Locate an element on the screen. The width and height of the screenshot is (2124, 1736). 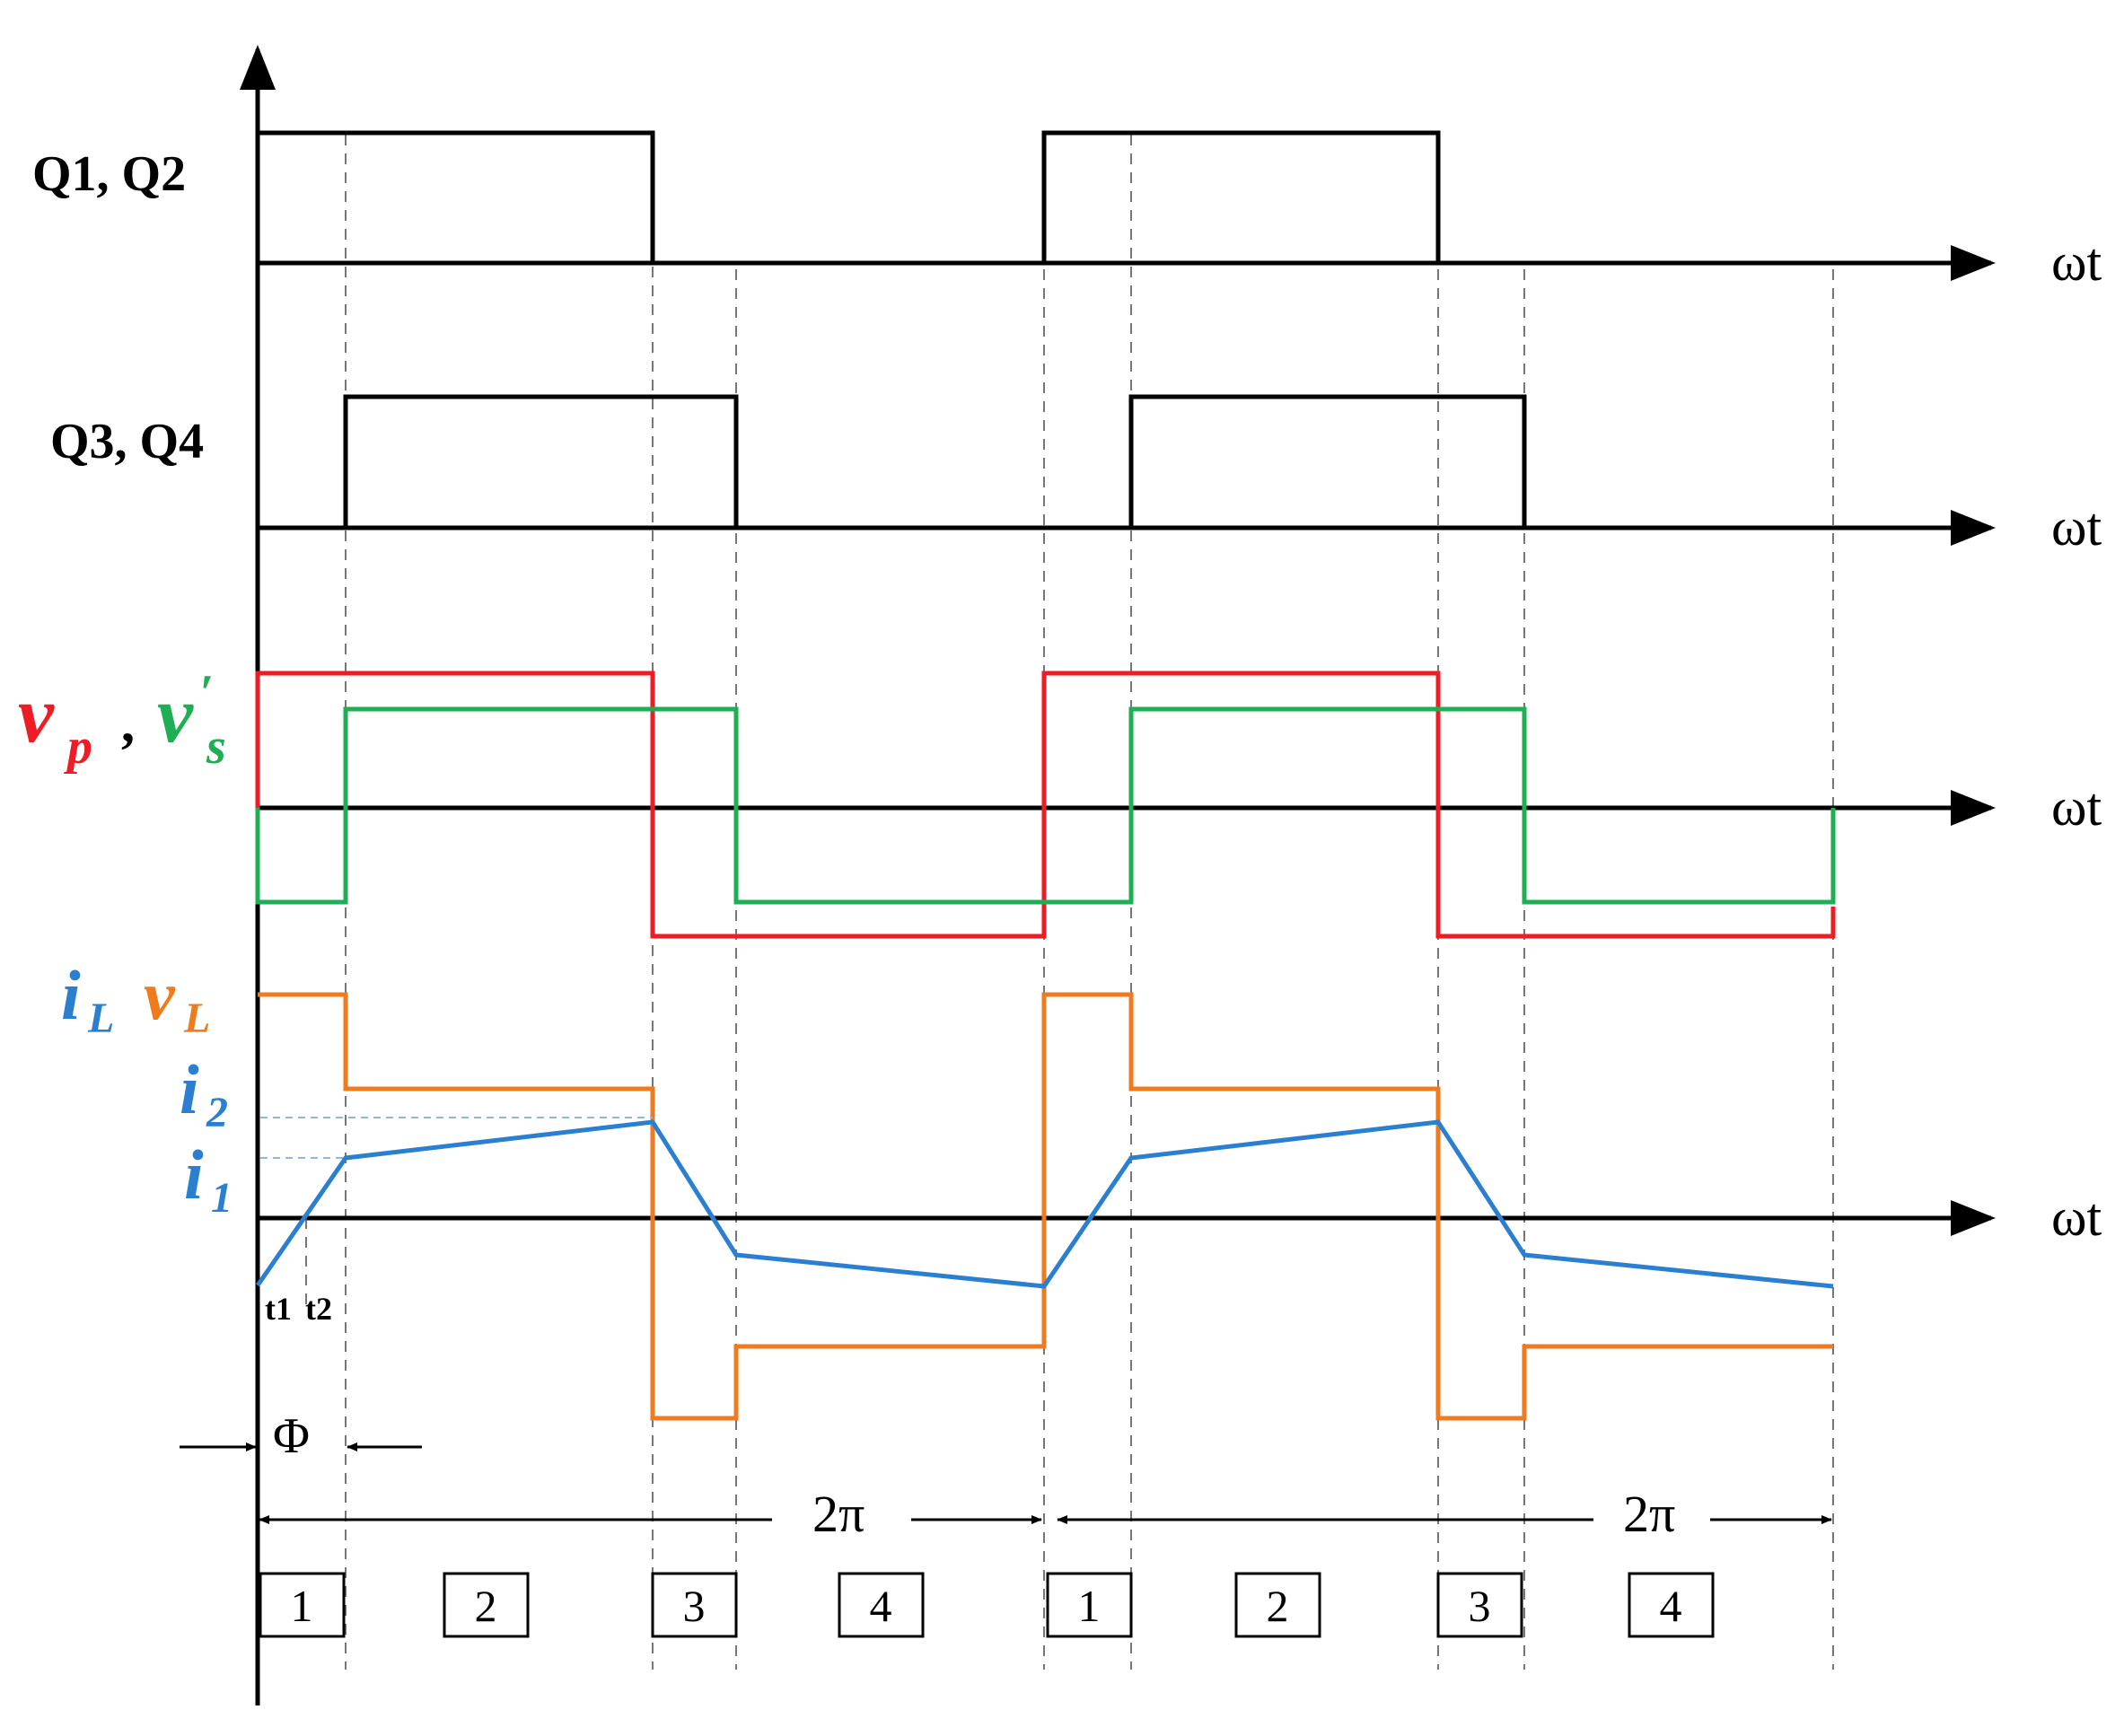
t2-label: t2 is located at coordinates (318, 1309).